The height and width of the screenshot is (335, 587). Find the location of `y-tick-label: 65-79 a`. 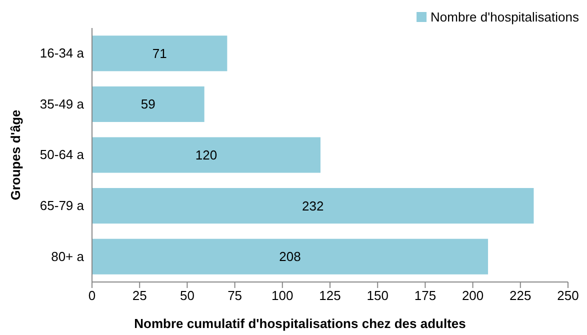

y-tick-label: 65-79 a is located at coordinates (62, 205).